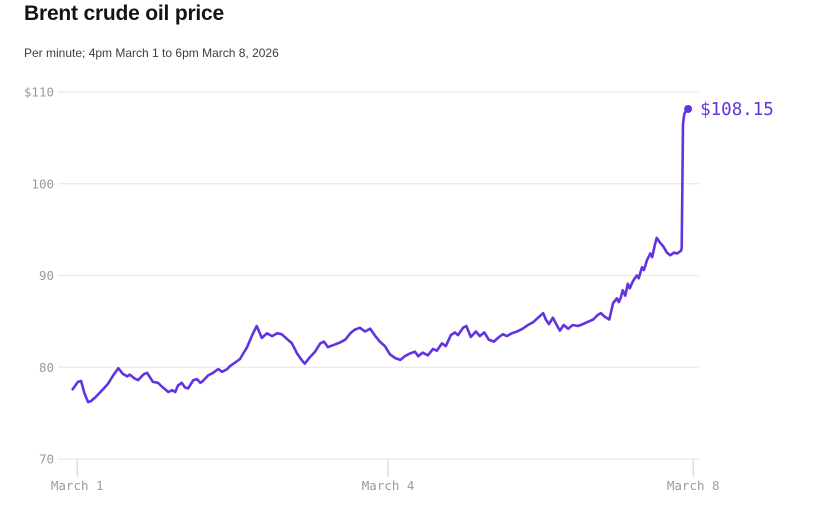 The image size is (815, 527). What do you see at coordinates (46, 367) in the screenshot?
I see `y-tick-label-80: 80` at bounding box center [46, 367].